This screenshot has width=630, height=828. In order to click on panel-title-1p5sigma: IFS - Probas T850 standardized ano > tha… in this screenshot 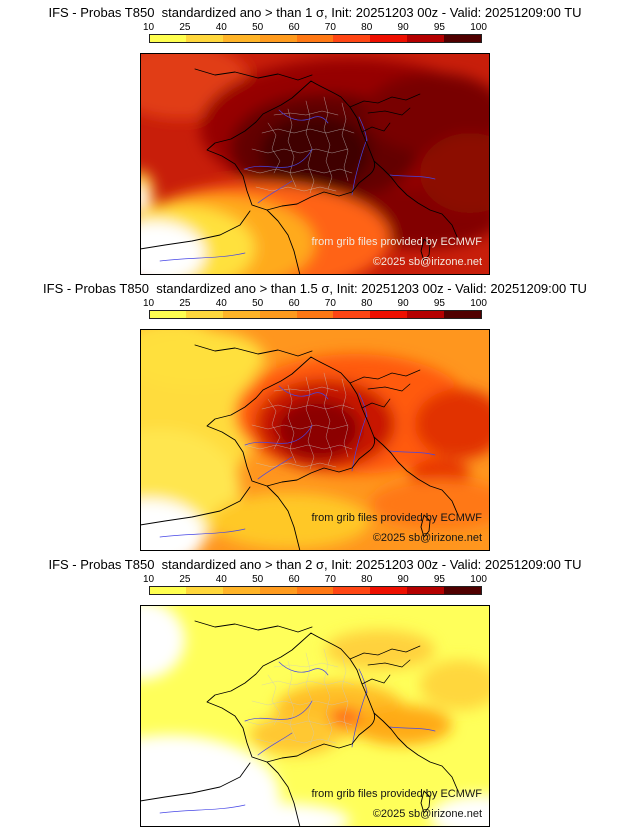, I will do `click(315, 288)`.